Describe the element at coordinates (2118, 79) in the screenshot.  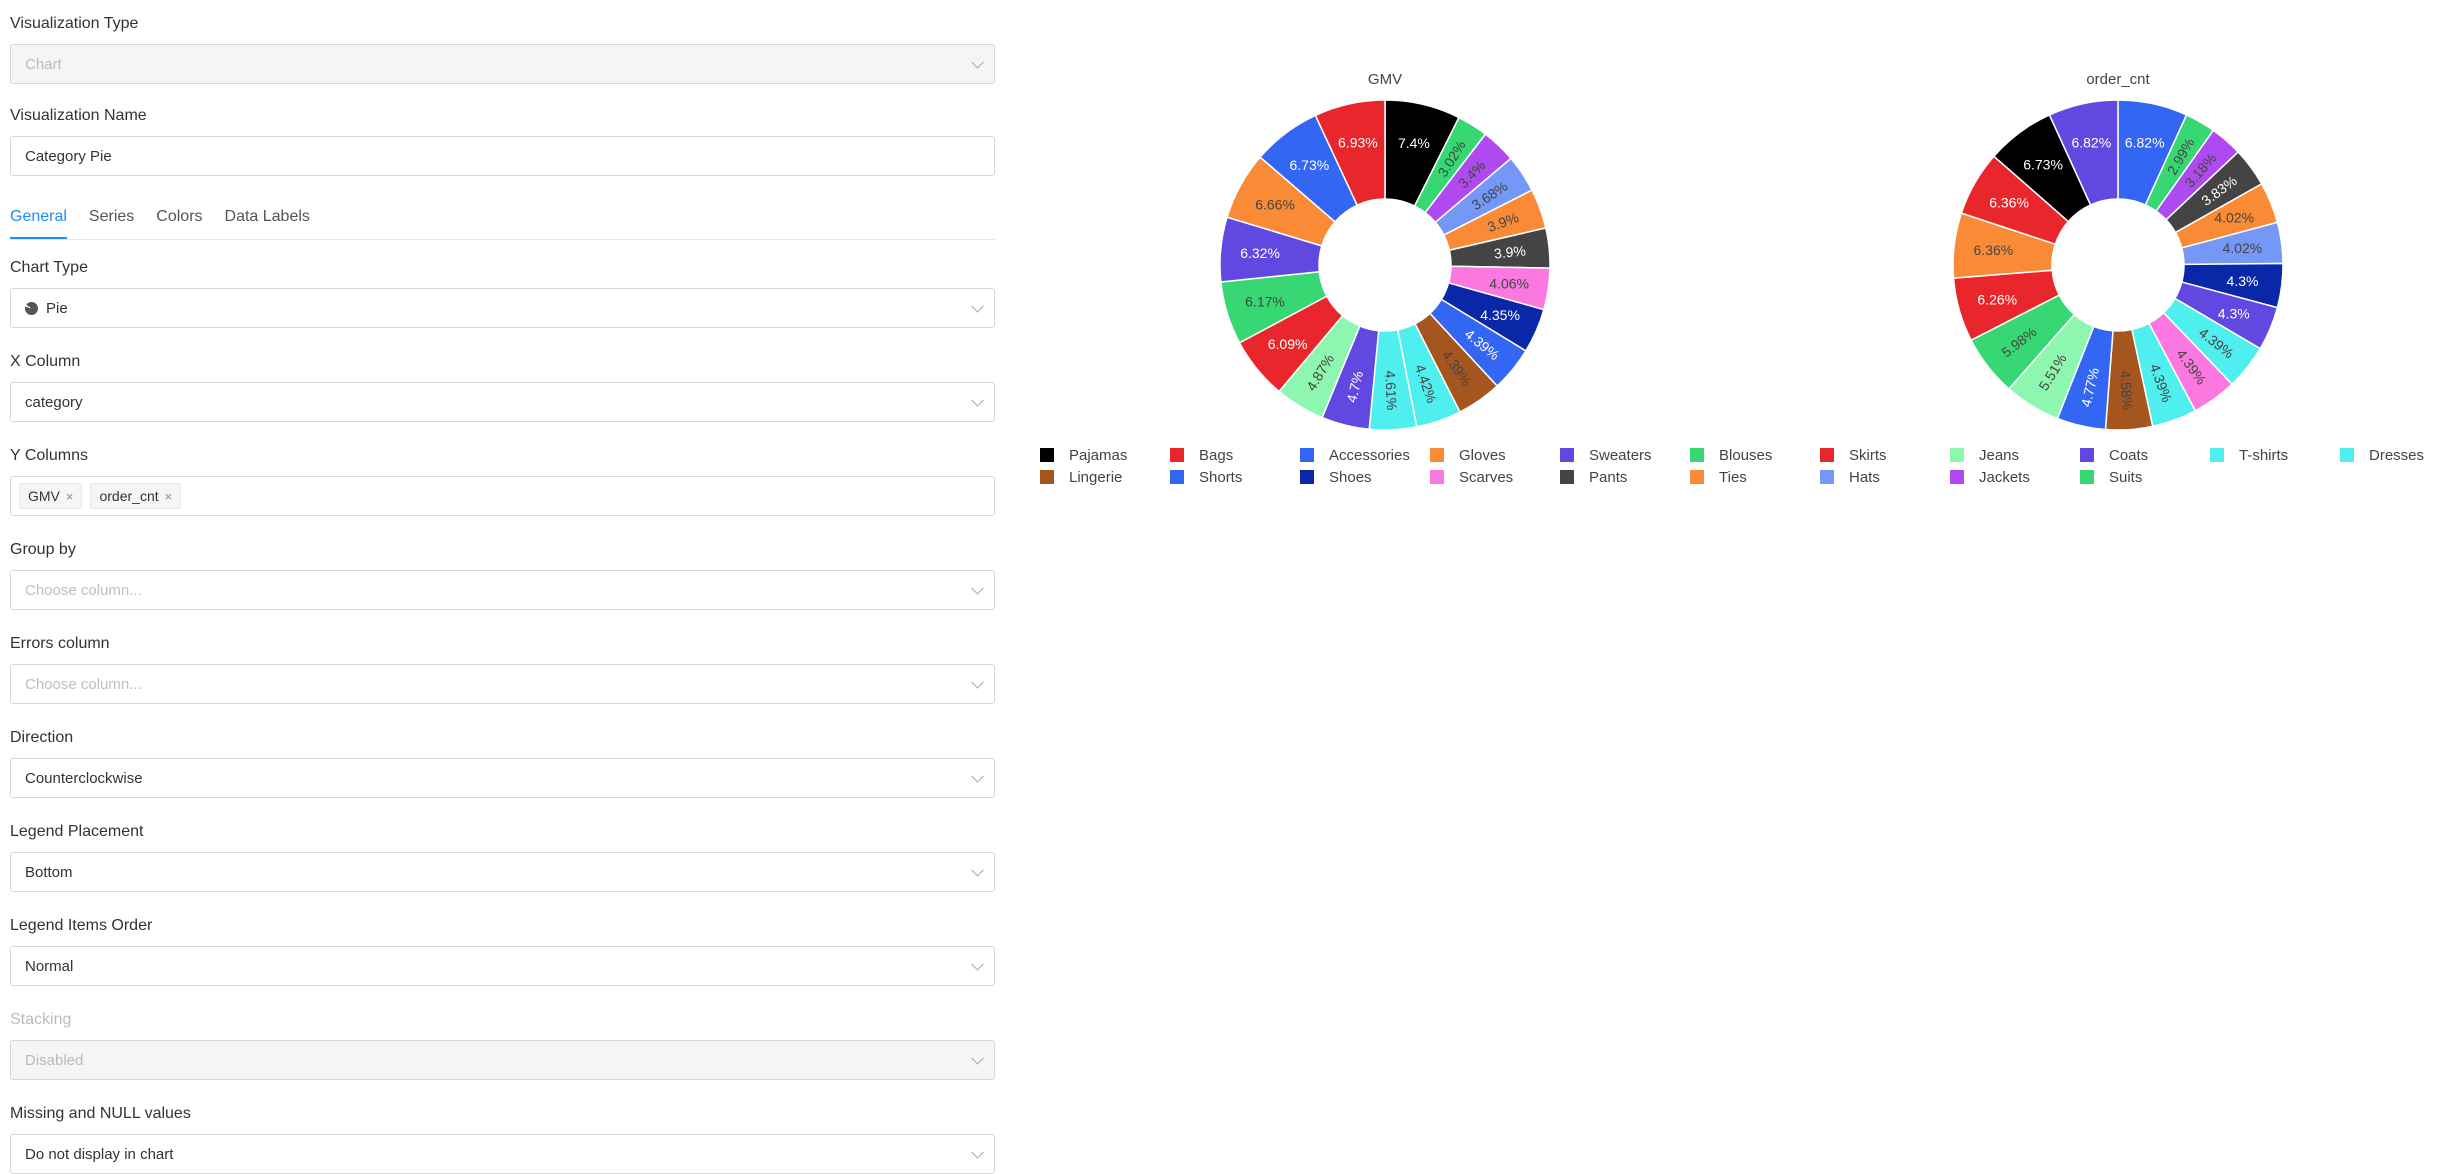
I see `pie-title: order_cnt` at that location.